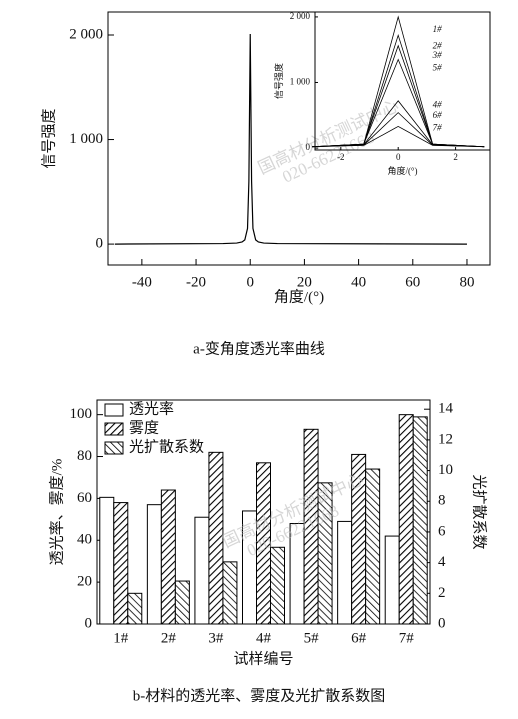 This screenshot has height=719, width=518. I want to click on series-label: 4#, so click(438, 105).